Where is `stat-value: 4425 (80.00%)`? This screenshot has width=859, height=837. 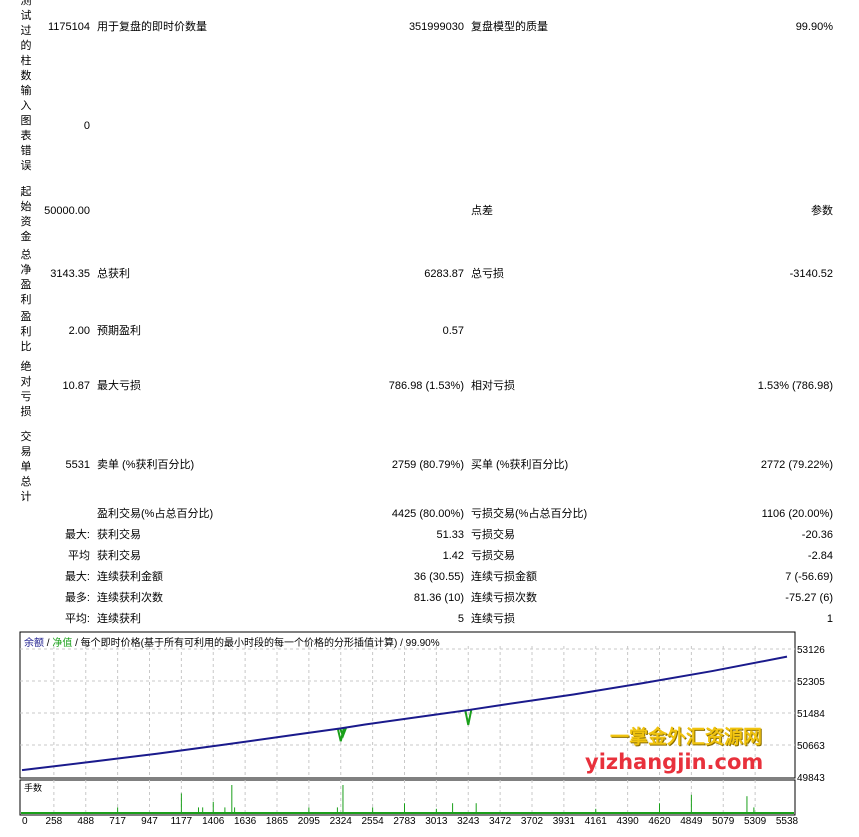 stat-value: 4425 (80.00%) is located at coordinates (427, 514).